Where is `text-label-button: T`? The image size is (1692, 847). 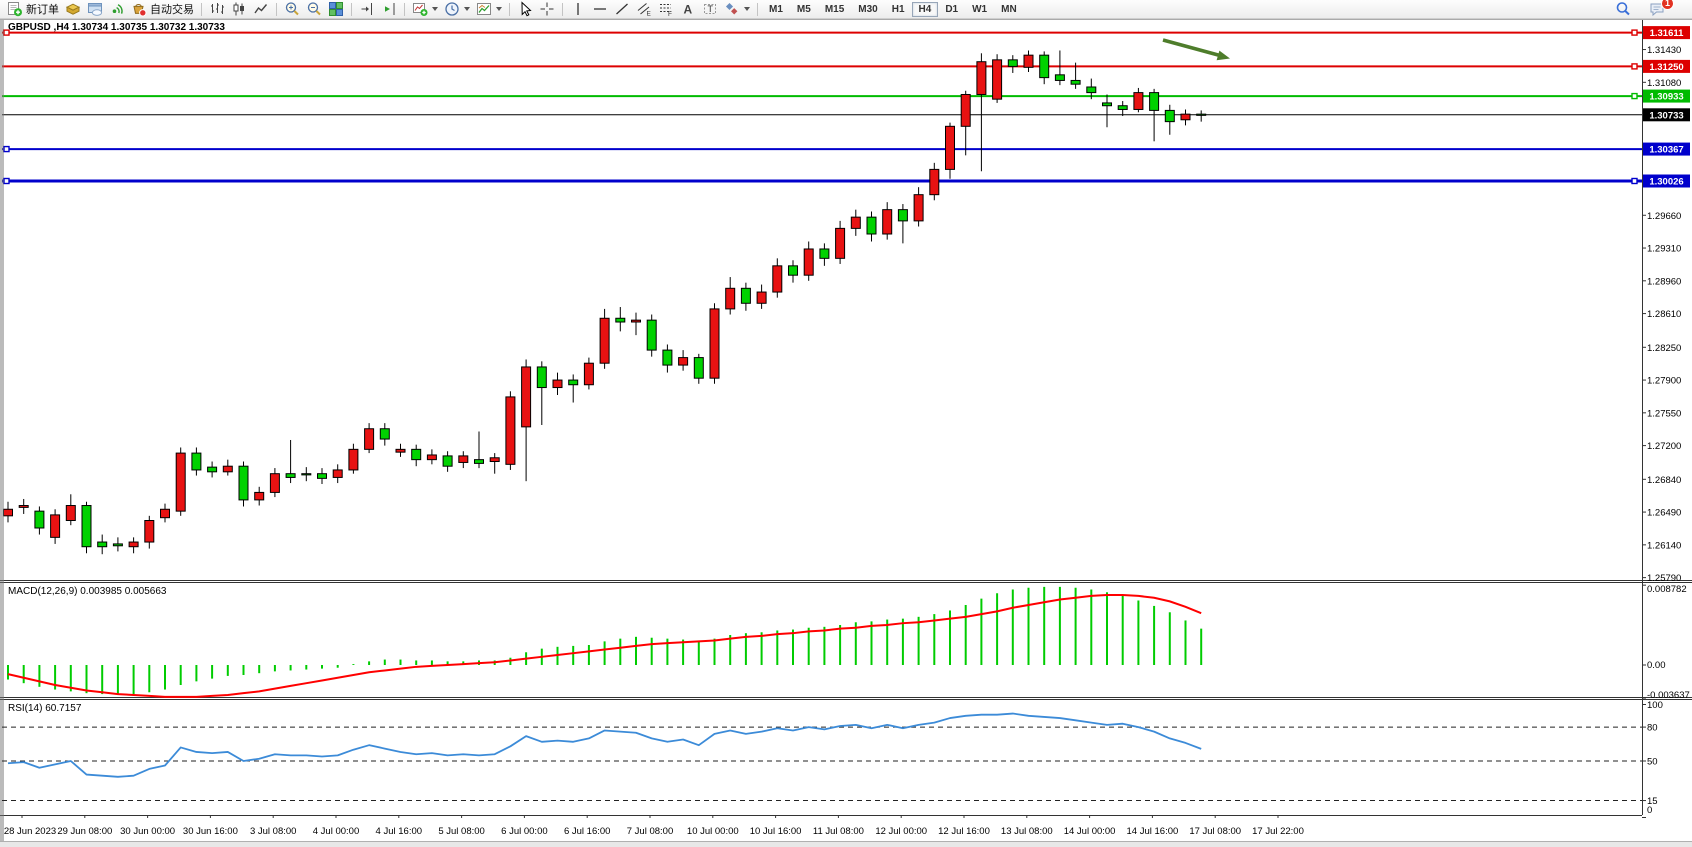 text-label-button: T is located at coordinates (710, 9).